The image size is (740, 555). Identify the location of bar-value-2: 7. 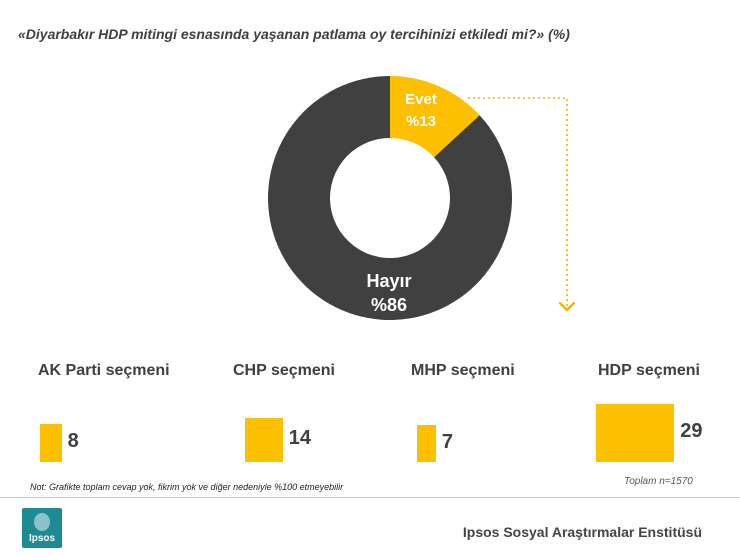
(447, 441).